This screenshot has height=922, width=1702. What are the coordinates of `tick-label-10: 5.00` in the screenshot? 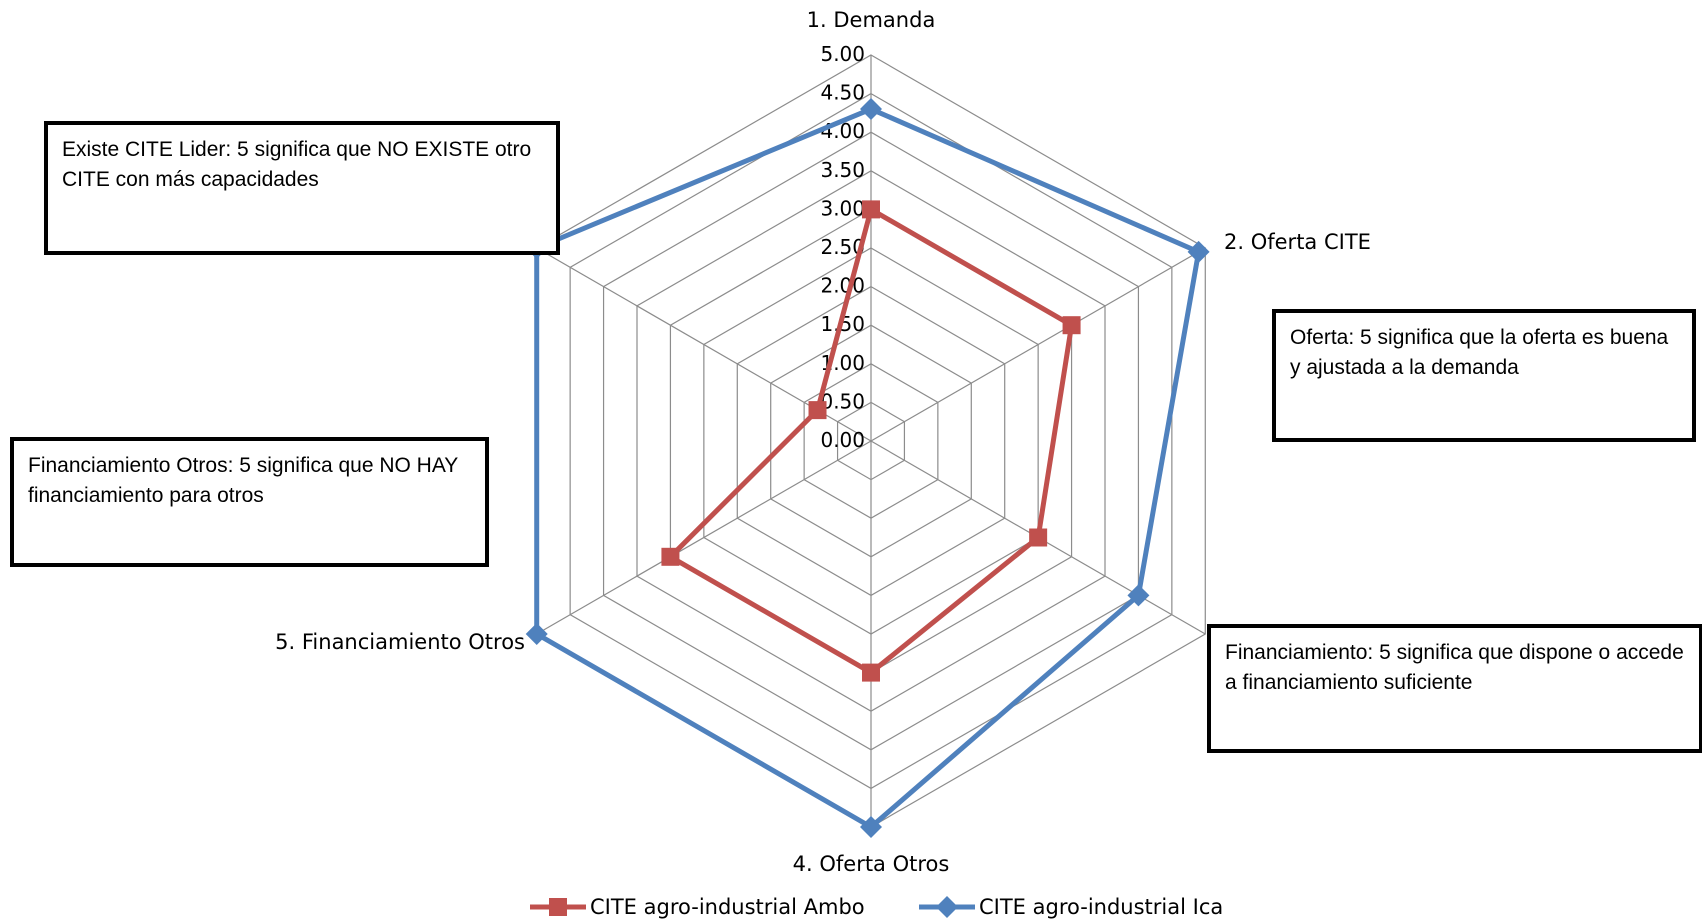 It's located at (842, 54).